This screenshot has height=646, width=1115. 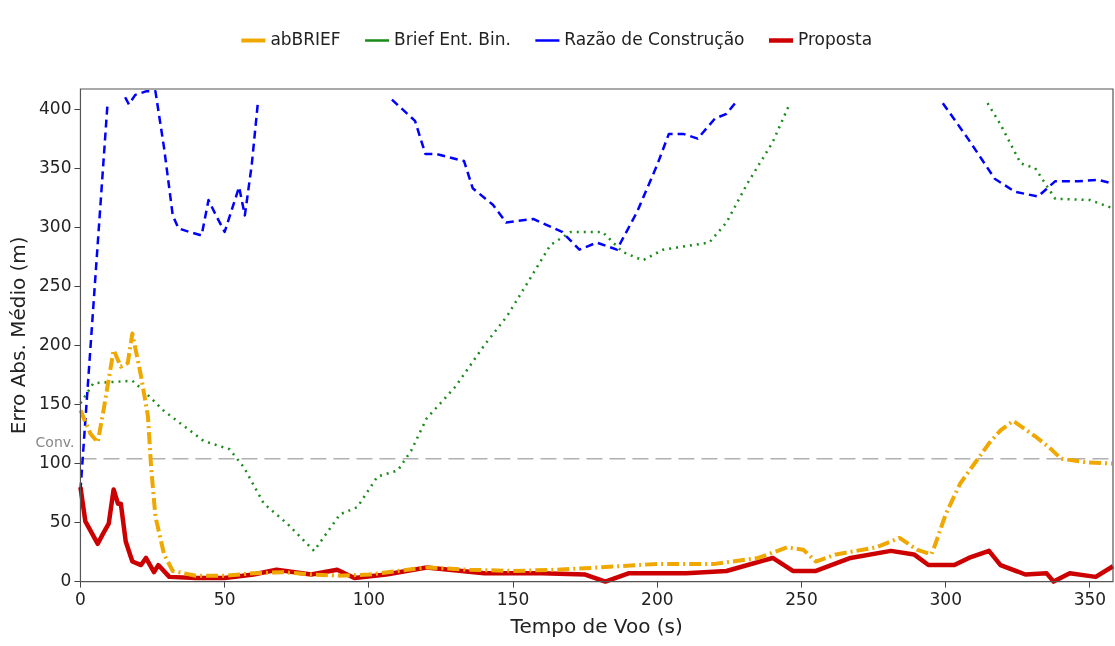 I want to click on y-tick-label: 50, so click(x=60, y=520).